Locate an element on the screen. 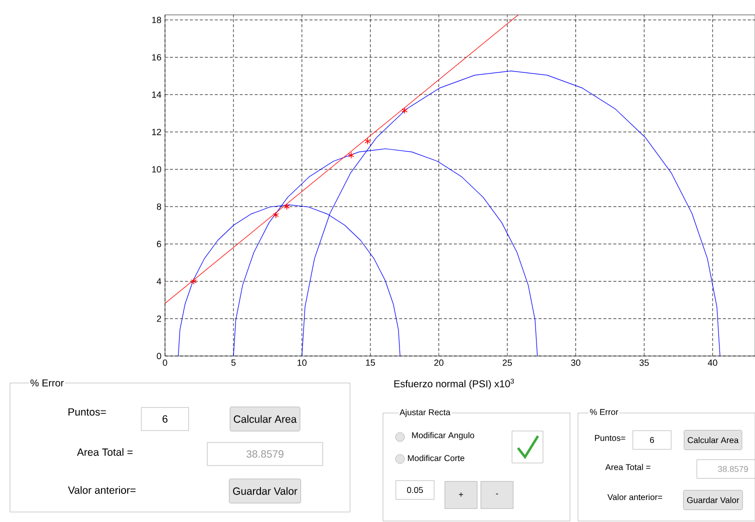  y-tick-label: 16 is located at coordinates (157, 57).